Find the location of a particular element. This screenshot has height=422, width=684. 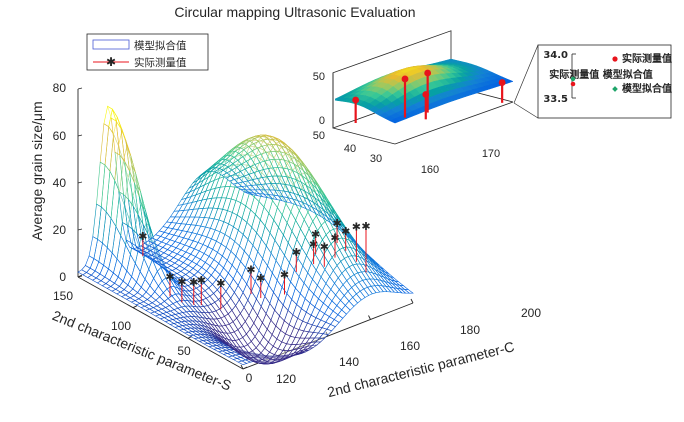

surface-legend-swatch is located at coordinates (111, 44).